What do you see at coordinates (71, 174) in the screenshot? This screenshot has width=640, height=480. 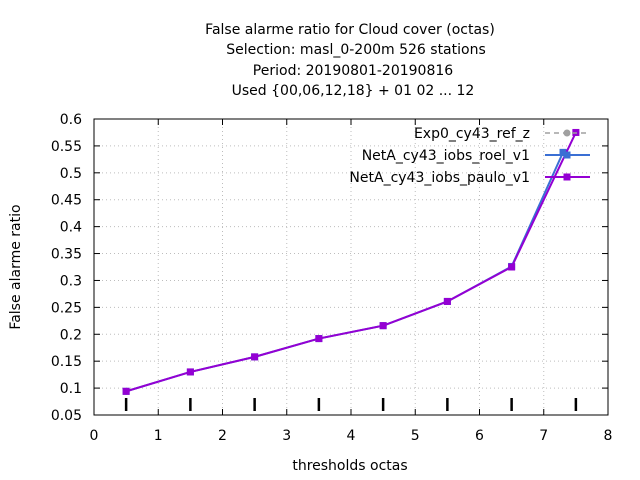 I see `y-tick-label: 0.5` at bounding box center [71, 174].